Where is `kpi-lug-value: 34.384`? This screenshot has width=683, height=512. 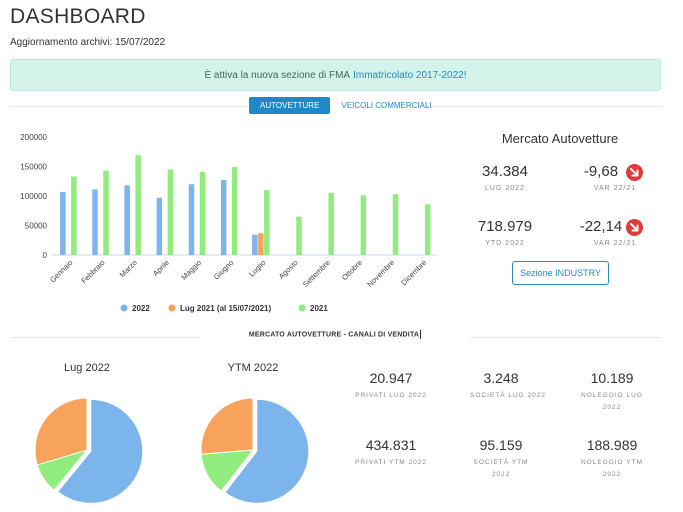
kpi-lug-value: 34.384 is located at coordinates (505, 171).